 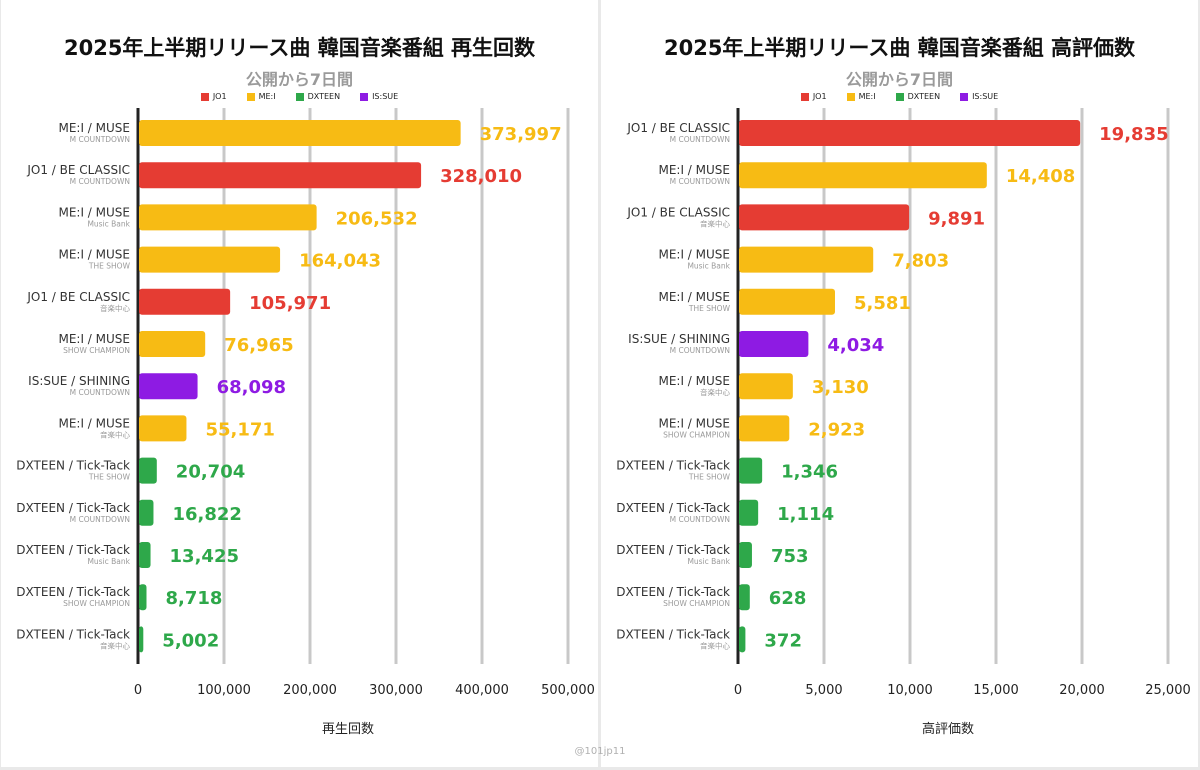 I want to click on x-axis-label: 再生回数, so click(x=348, y=729).